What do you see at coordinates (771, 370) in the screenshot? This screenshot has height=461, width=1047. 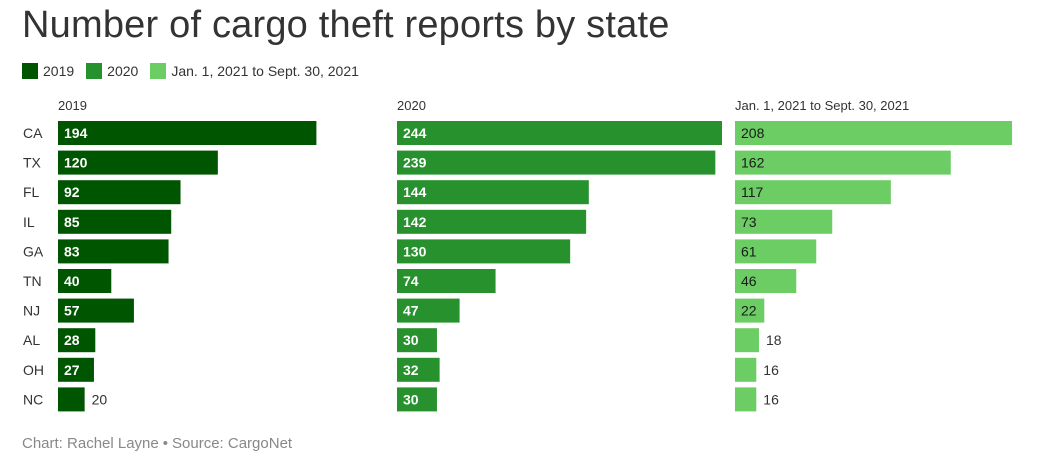 I see `series-3-value-label-oh: 16` at bounding box center [771, 370].